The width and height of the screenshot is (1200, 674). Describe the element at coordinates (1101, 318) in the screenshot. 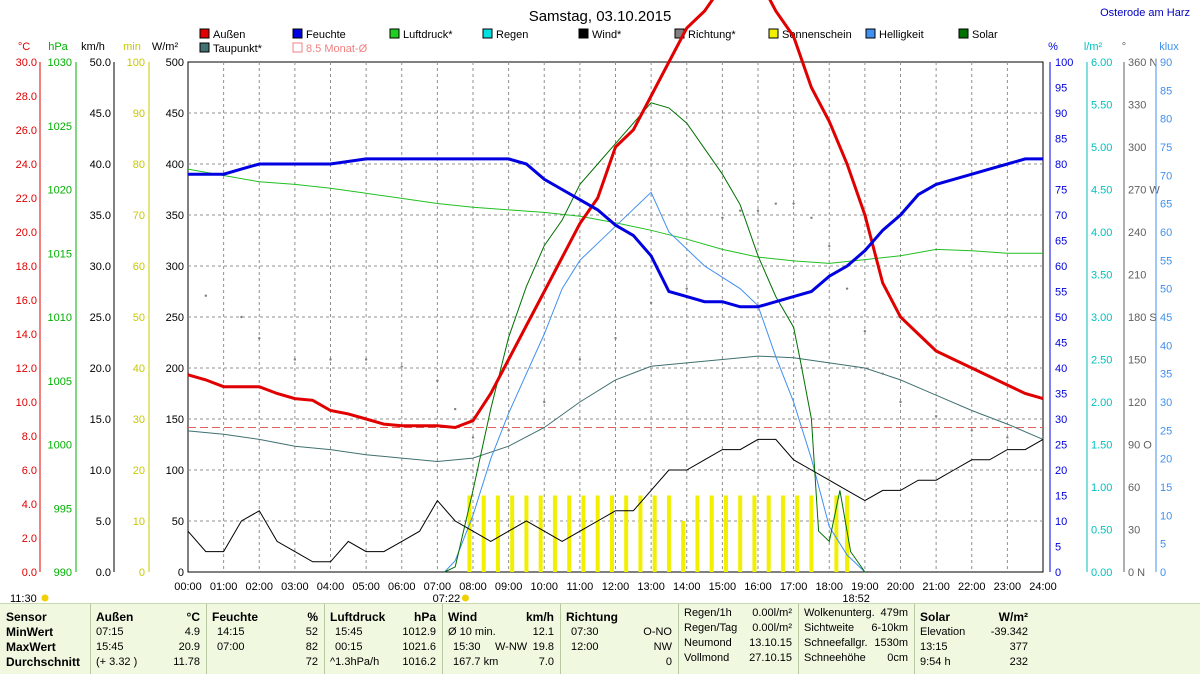

I see `y-tick-label-rain: 3.00` at that location.